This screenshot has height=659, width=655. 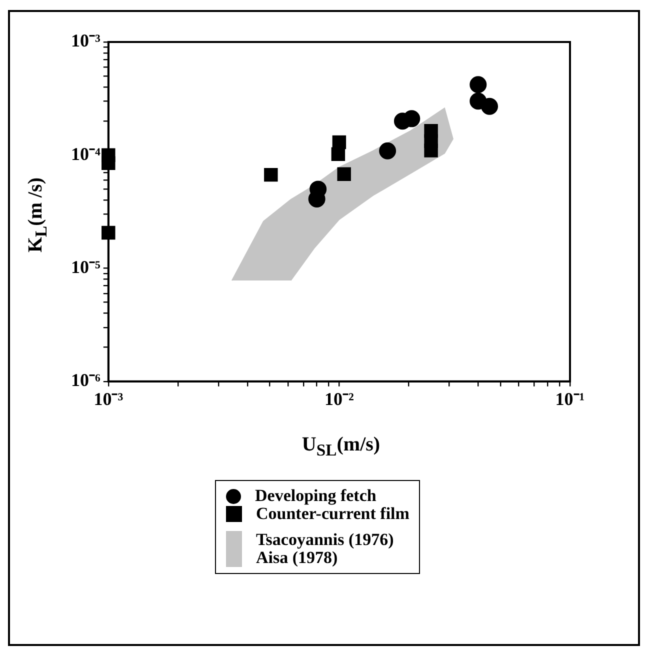 I want to click on legend-label: Counter-current film, so click(x=333, y=513).